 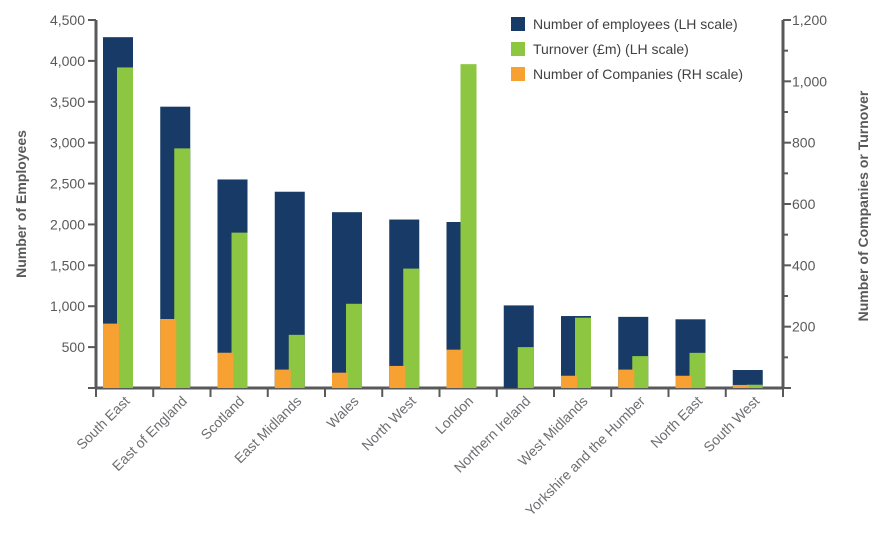 I want to click on employees-bar, so click(x=747, y=379).